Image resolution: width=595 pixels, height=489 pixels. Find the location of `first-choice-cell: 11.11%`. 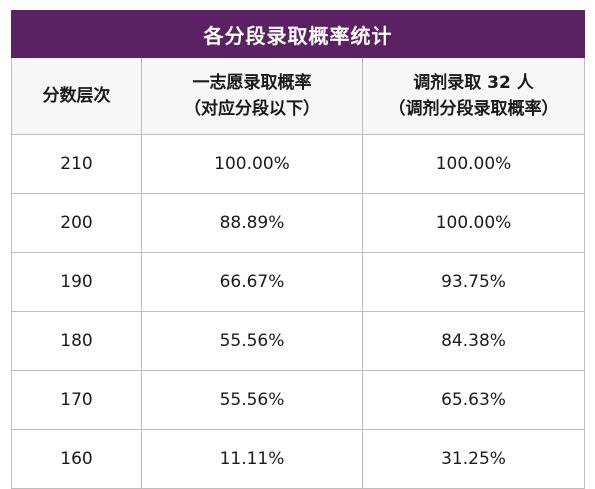

first-choice-cell: 11.11% is located at coordinates (252, 459).